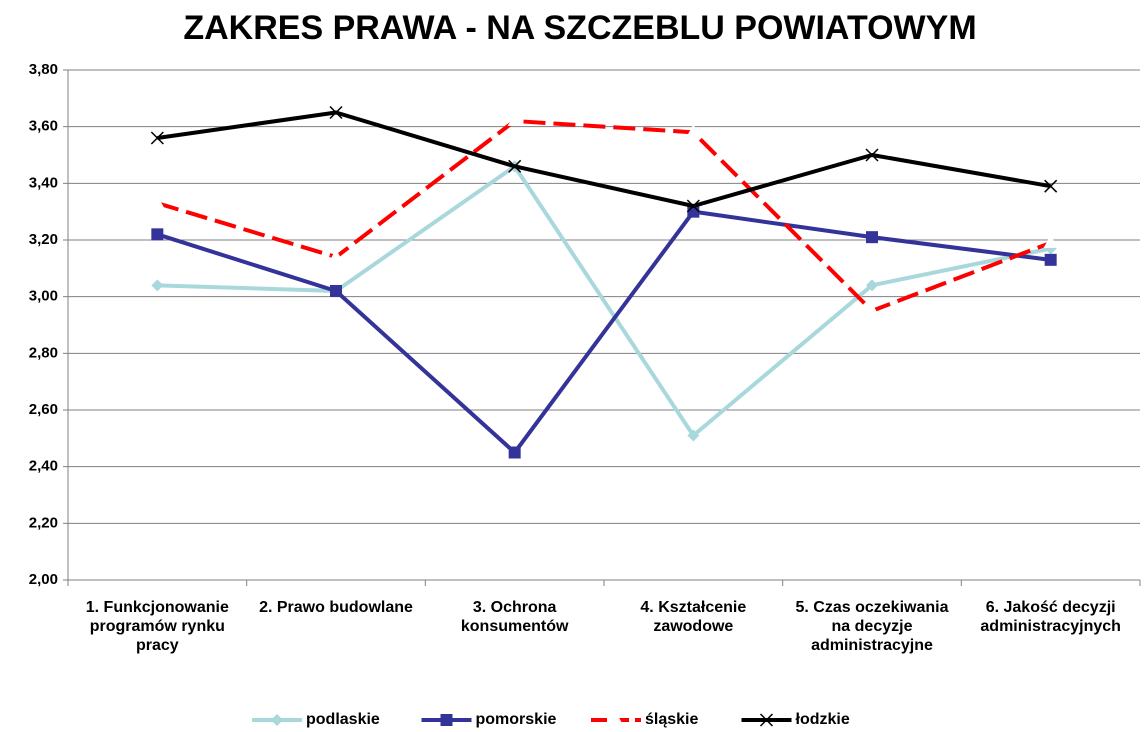 The height and width of the screenshot is (732, 1144). Describe the element at coordinates (43, 182) in the screenshot. I see `y-tick-label: 3,40` at that location.